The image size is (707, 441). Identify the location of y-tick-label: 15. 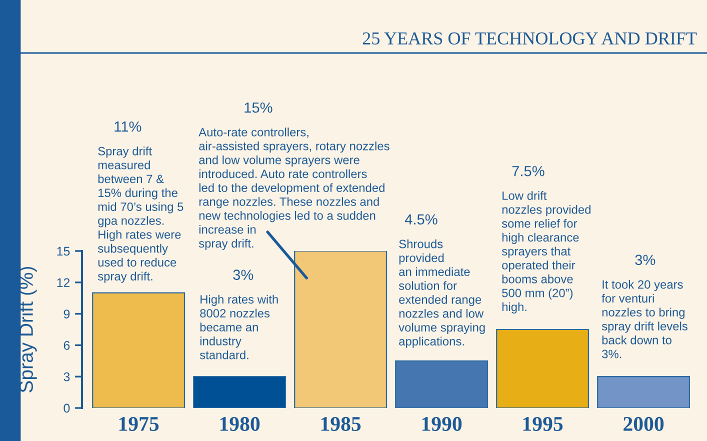
(63, 251).